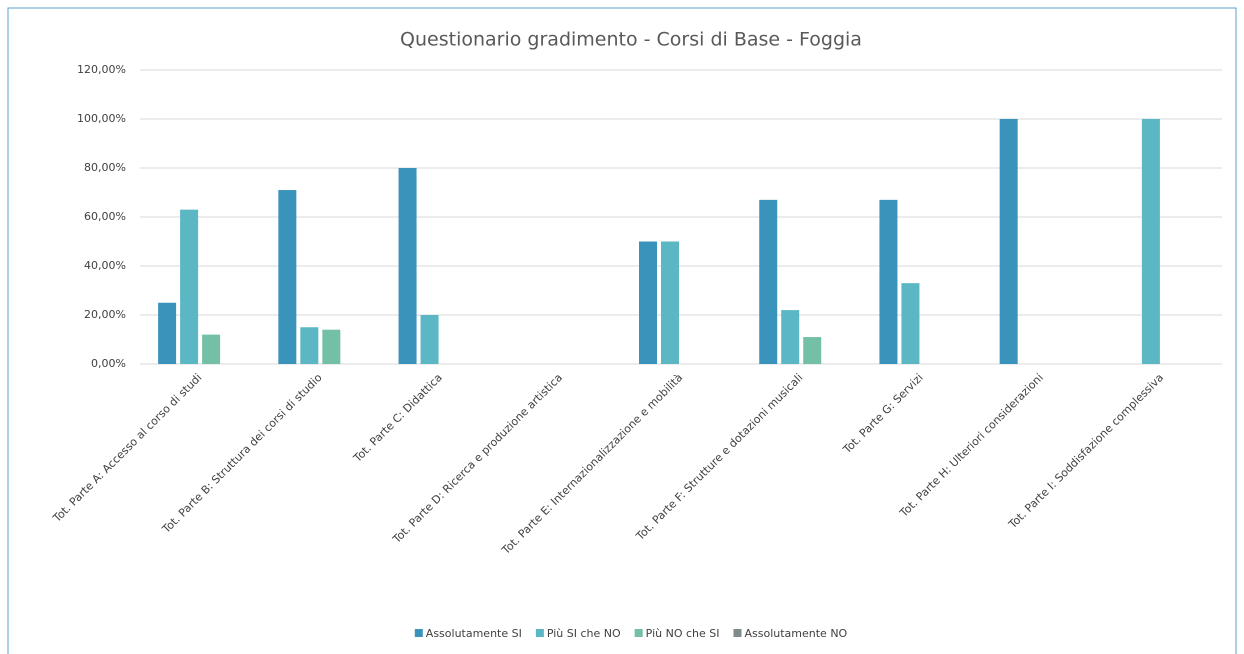 The height and width of the screenshot is (654, 1244). Describe the element at coordinates (105, 265) in the screenshot. I see `y-tick-label: 40,00%` at that location.